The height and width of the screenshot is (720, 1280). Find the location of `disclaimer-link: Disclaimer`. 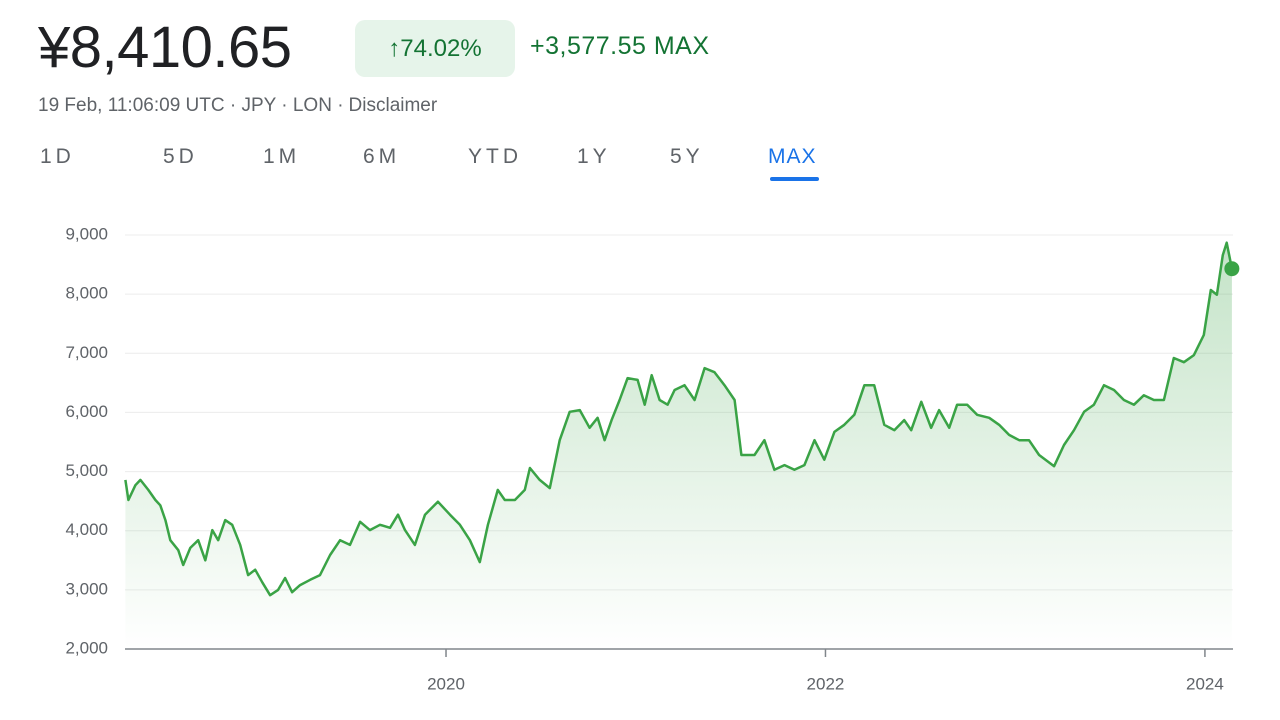

disclaimer-link: Disclaimer is located at coordinates (393, 105).